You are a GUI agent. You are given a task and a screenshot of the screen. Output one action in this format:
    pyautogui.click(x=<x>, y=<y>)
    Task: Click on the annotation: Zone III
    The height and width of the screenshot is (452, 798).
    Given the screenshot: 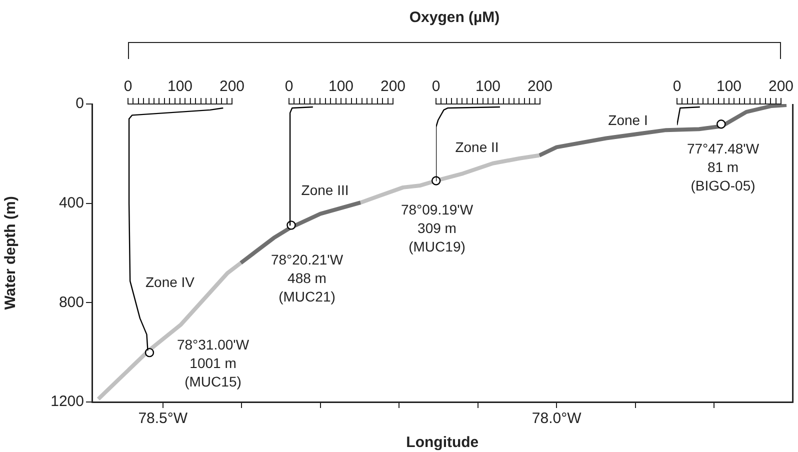 What is the action you would take?
    pyautogui.click(x=325, y=190)
    